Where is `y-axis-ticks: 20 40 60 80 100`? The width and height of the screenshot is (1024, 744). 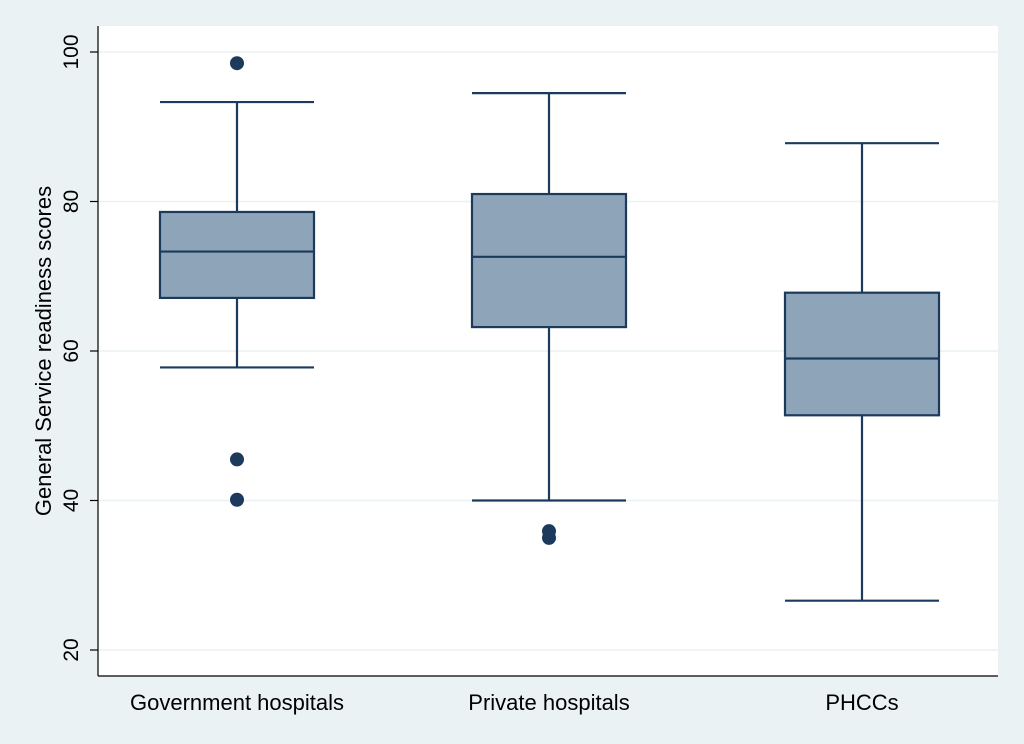
y-axis-ticks: 20 40 60 80 100 is located at coordinates (79, 348).